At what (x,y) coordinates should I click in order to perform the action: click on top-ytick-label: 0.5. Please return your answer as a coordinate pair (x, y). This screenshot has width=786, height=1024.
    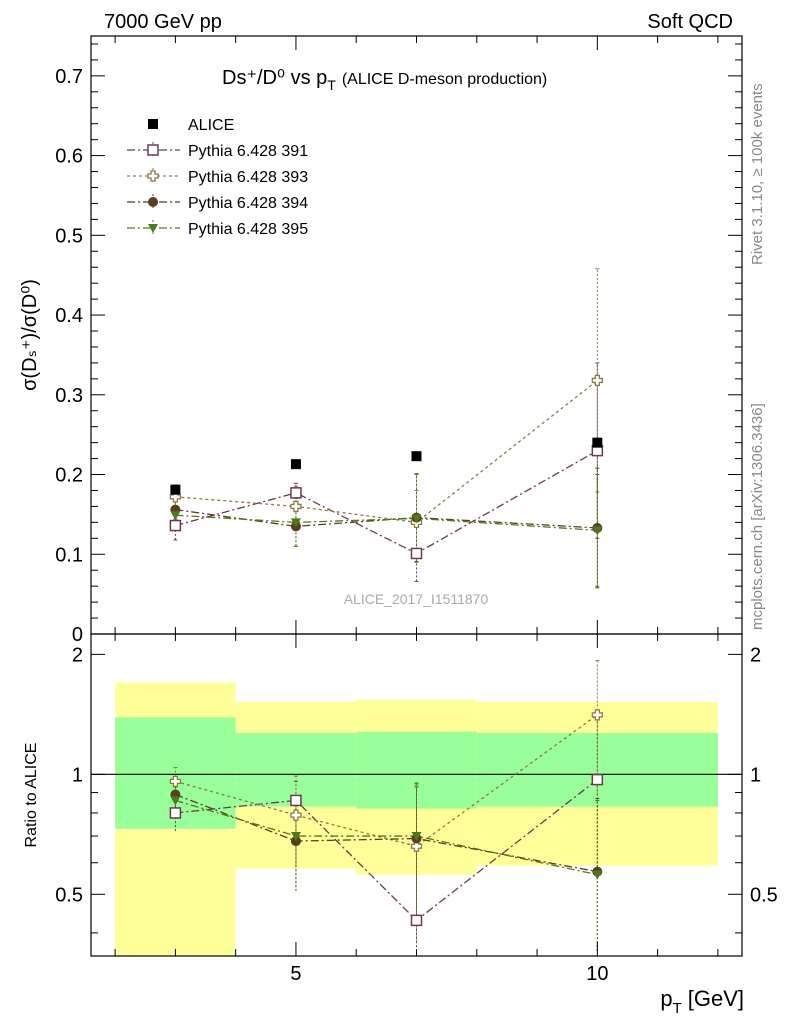
    Looking at the image, I should click on (69, 236).